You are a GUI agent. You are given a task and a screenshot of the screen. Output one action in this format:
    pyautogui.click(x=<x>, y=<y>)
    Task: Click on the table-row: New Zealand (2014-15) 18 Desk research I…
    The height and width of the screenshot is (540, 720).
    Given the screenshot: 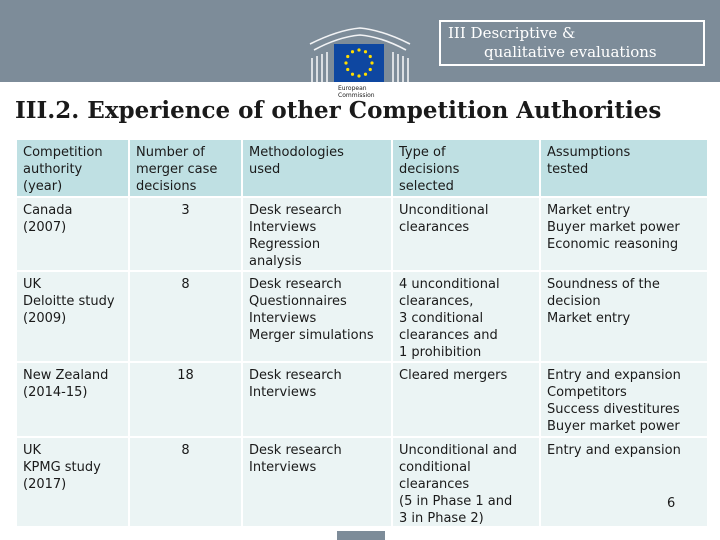 What is the action you would take?
    pyautogui.click(x=362, y=400)
    